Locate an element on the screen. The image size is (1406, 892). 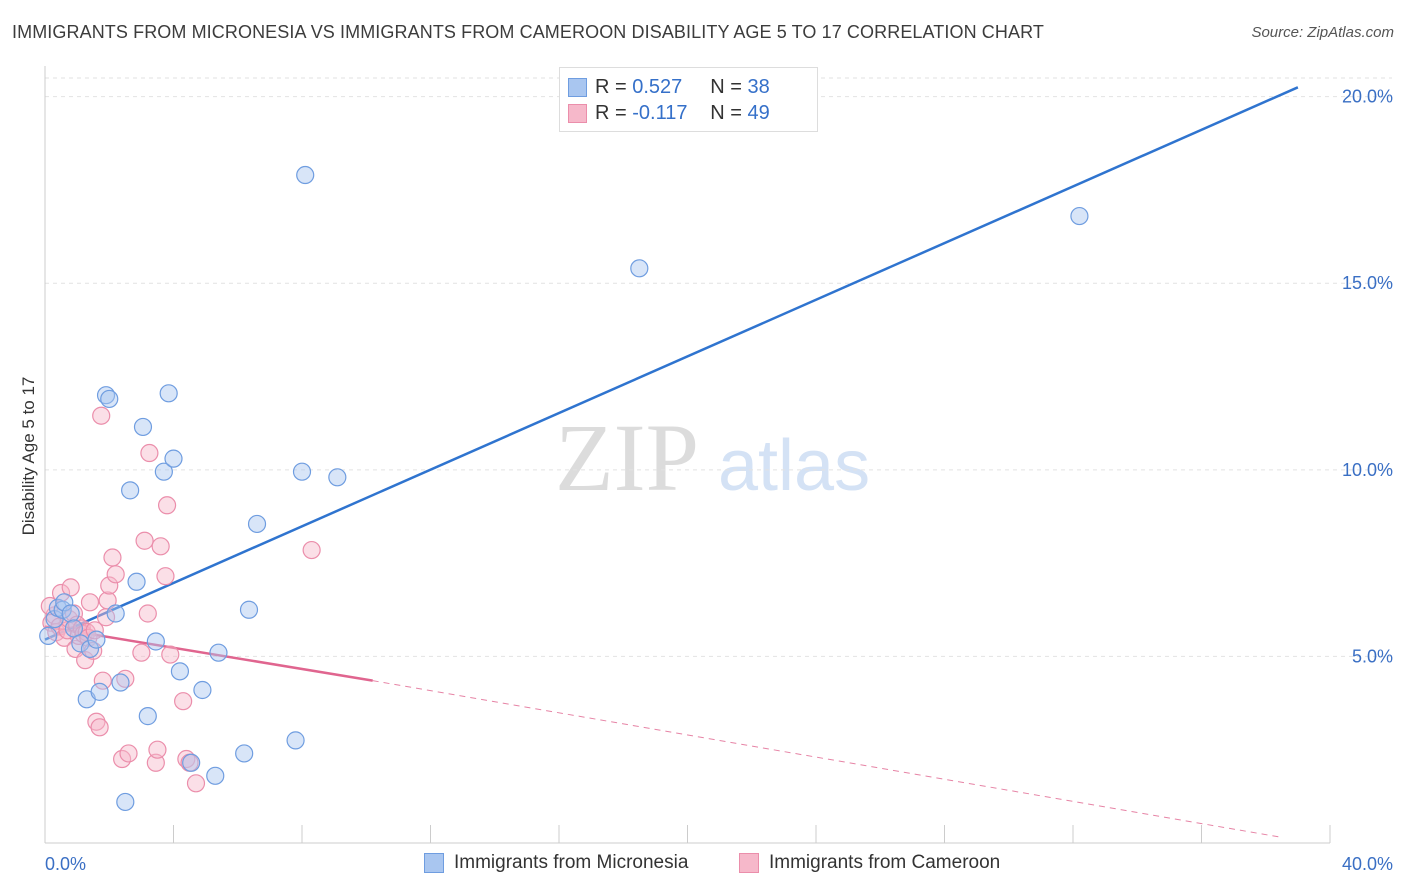
y-axis-label: Disability Age 5 to 17 is located at coordinates (28, 456).